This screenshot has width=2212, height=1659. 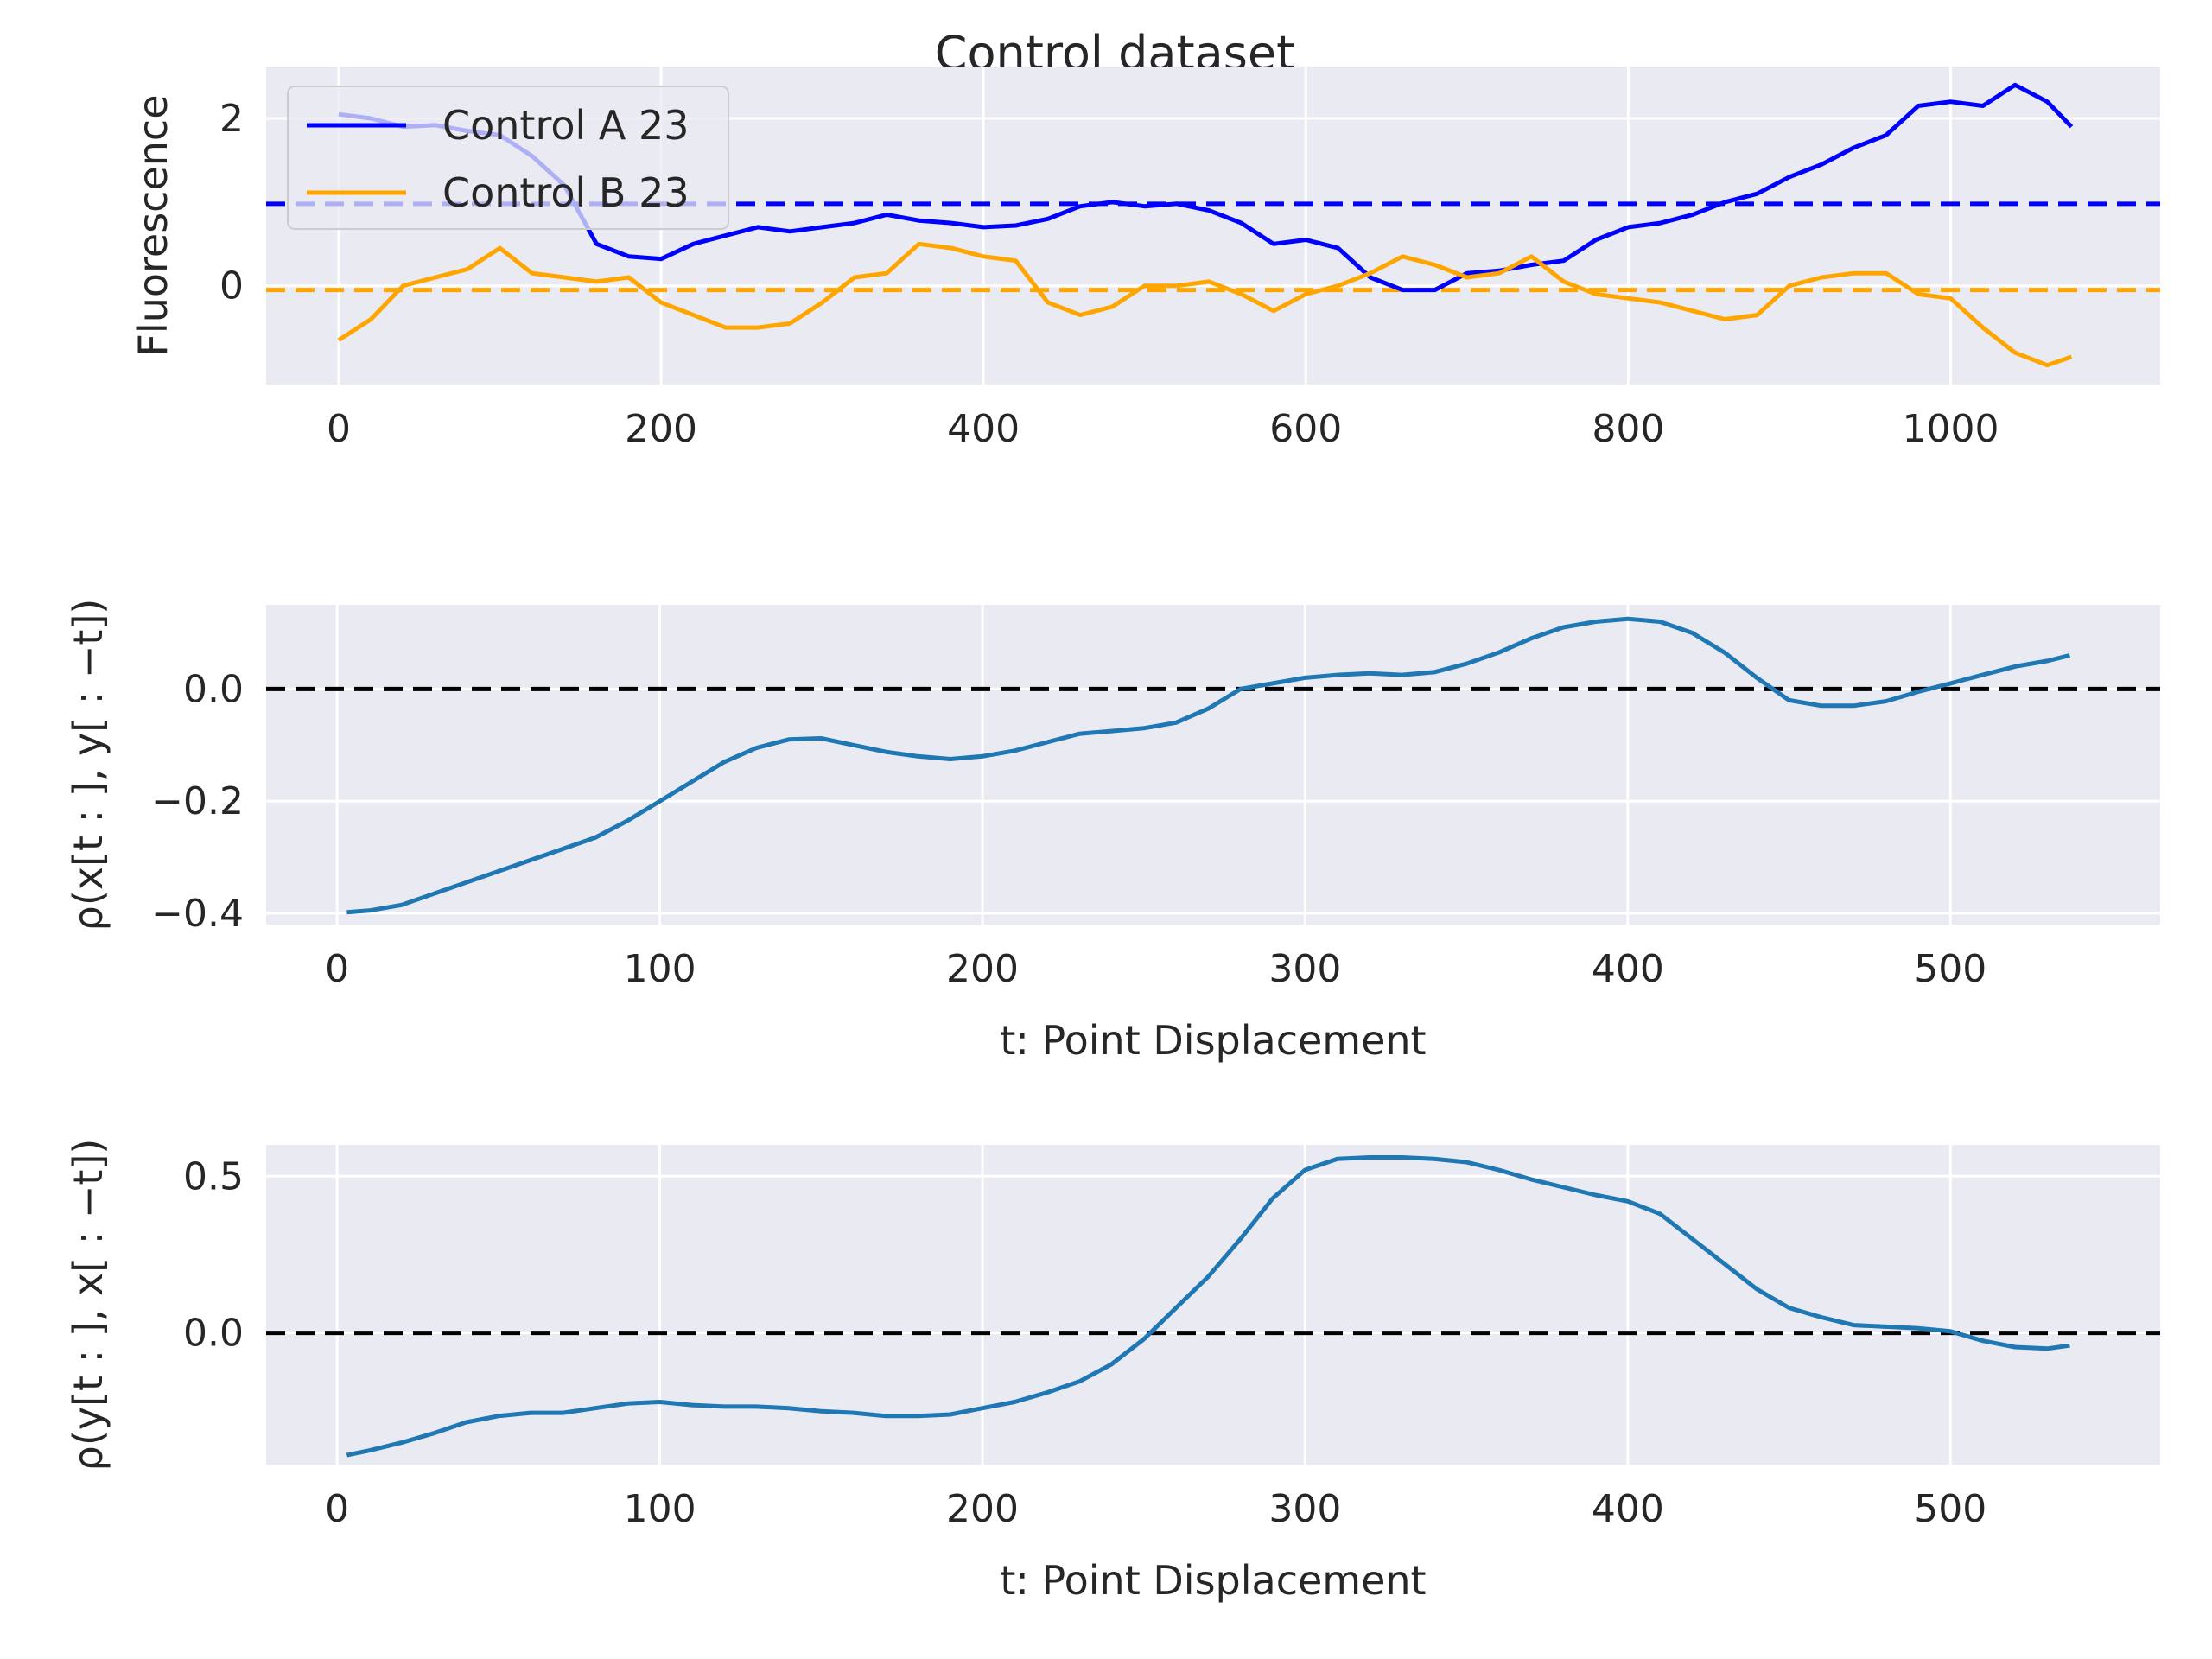 I want to click on legend-entry: Control A 23, so click(x=566, y=125).